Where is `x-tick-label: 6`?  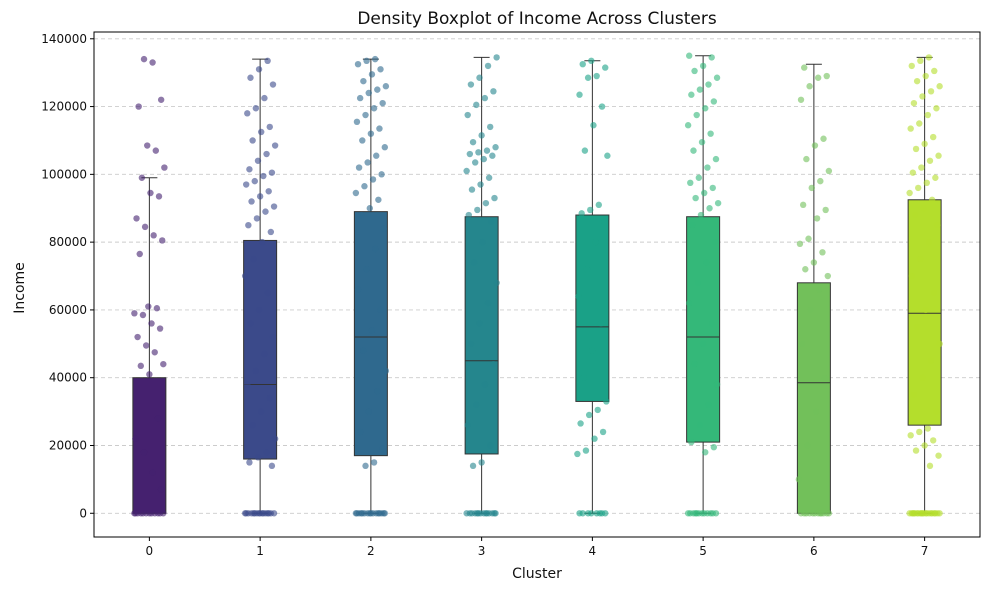 x-tick-label: 6 is located at coordinates (814, 551).